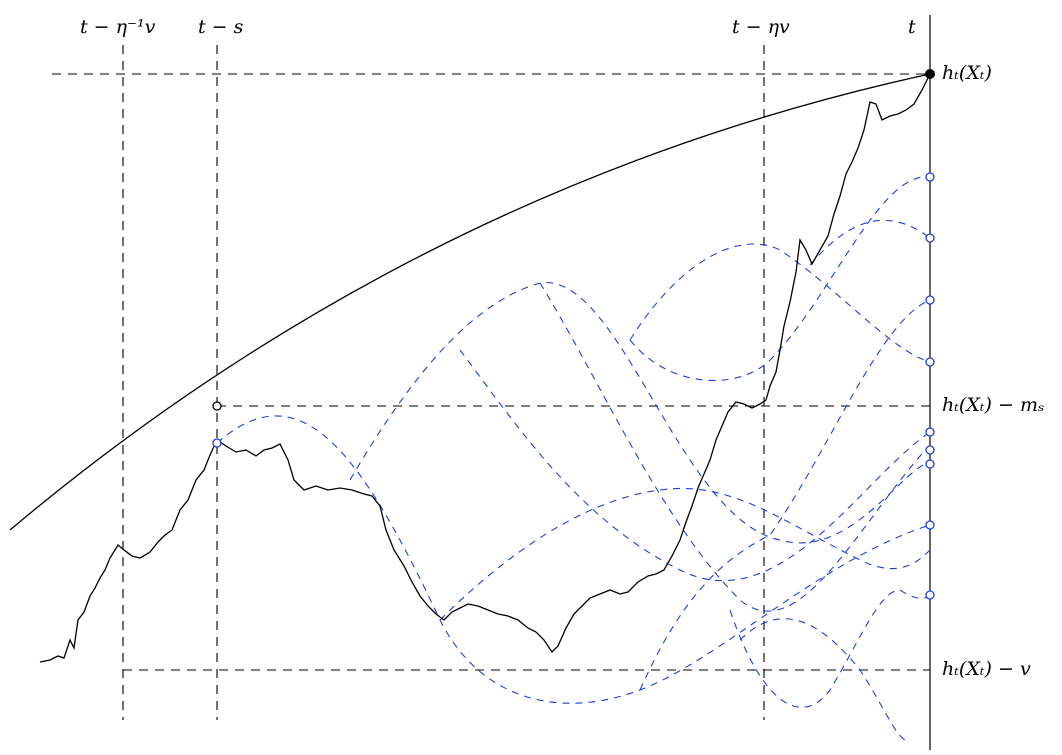 This screenshot has height=755, width=1062. What do you see at coordinates (986, 669) in the screenshot?
I see `label-h-t-minus-v: hₜ(Xₜ) − v` at bounding box center [986, 669].